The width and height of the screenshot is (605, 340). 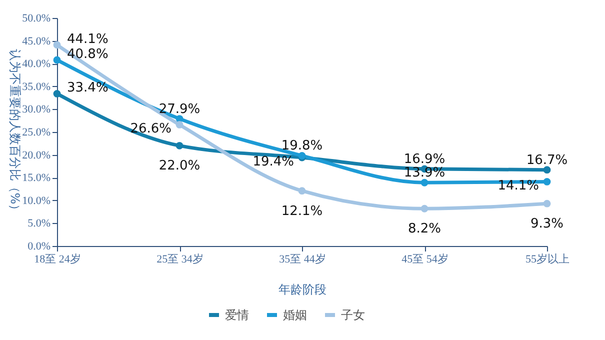 I want to click on legend-label: 婚姻, so click(x=295, y=315).